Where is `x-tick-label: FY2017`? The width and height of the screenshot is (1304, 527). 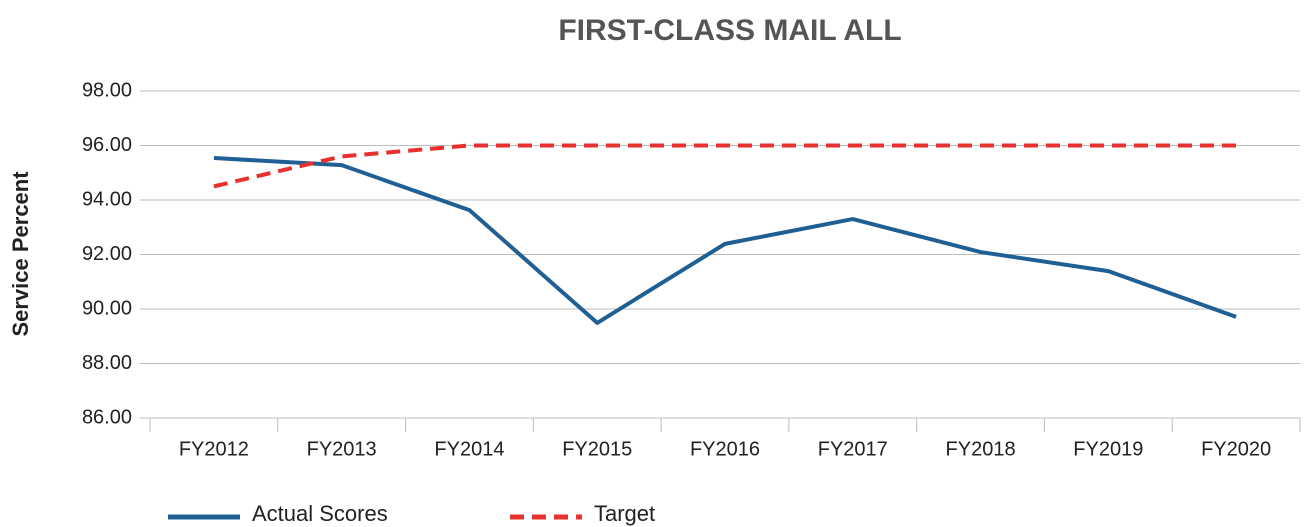 x-tick-label: FY2017 is located at coordinates (853, 449).